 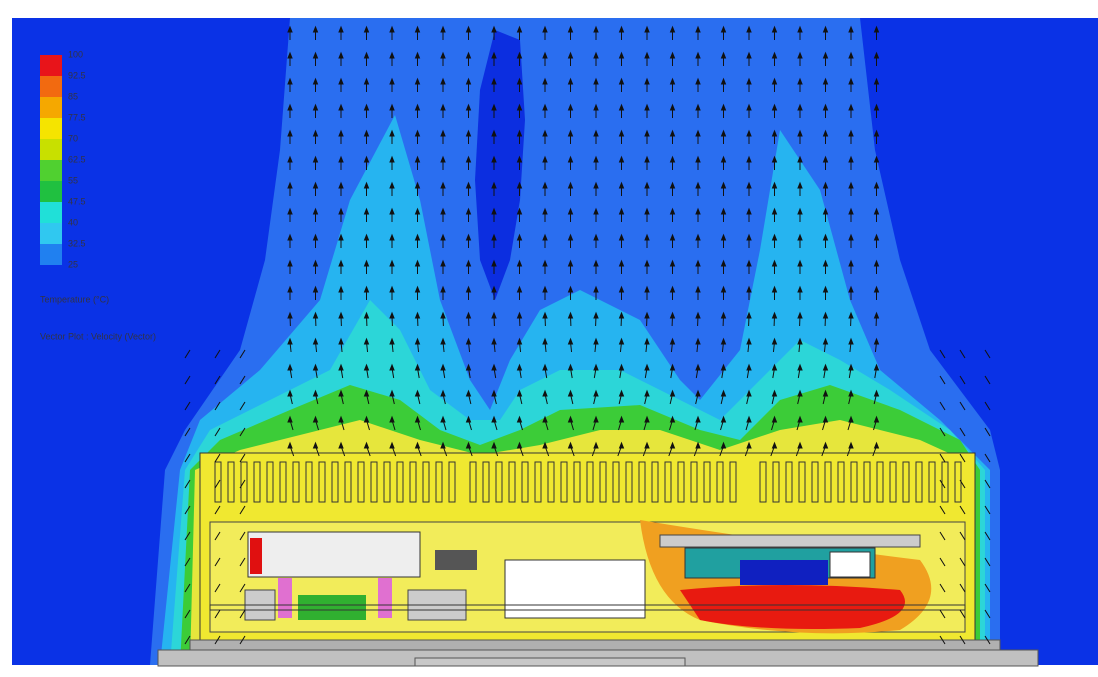 I want to click on legend-label: 40, so click(x=73, y=222).